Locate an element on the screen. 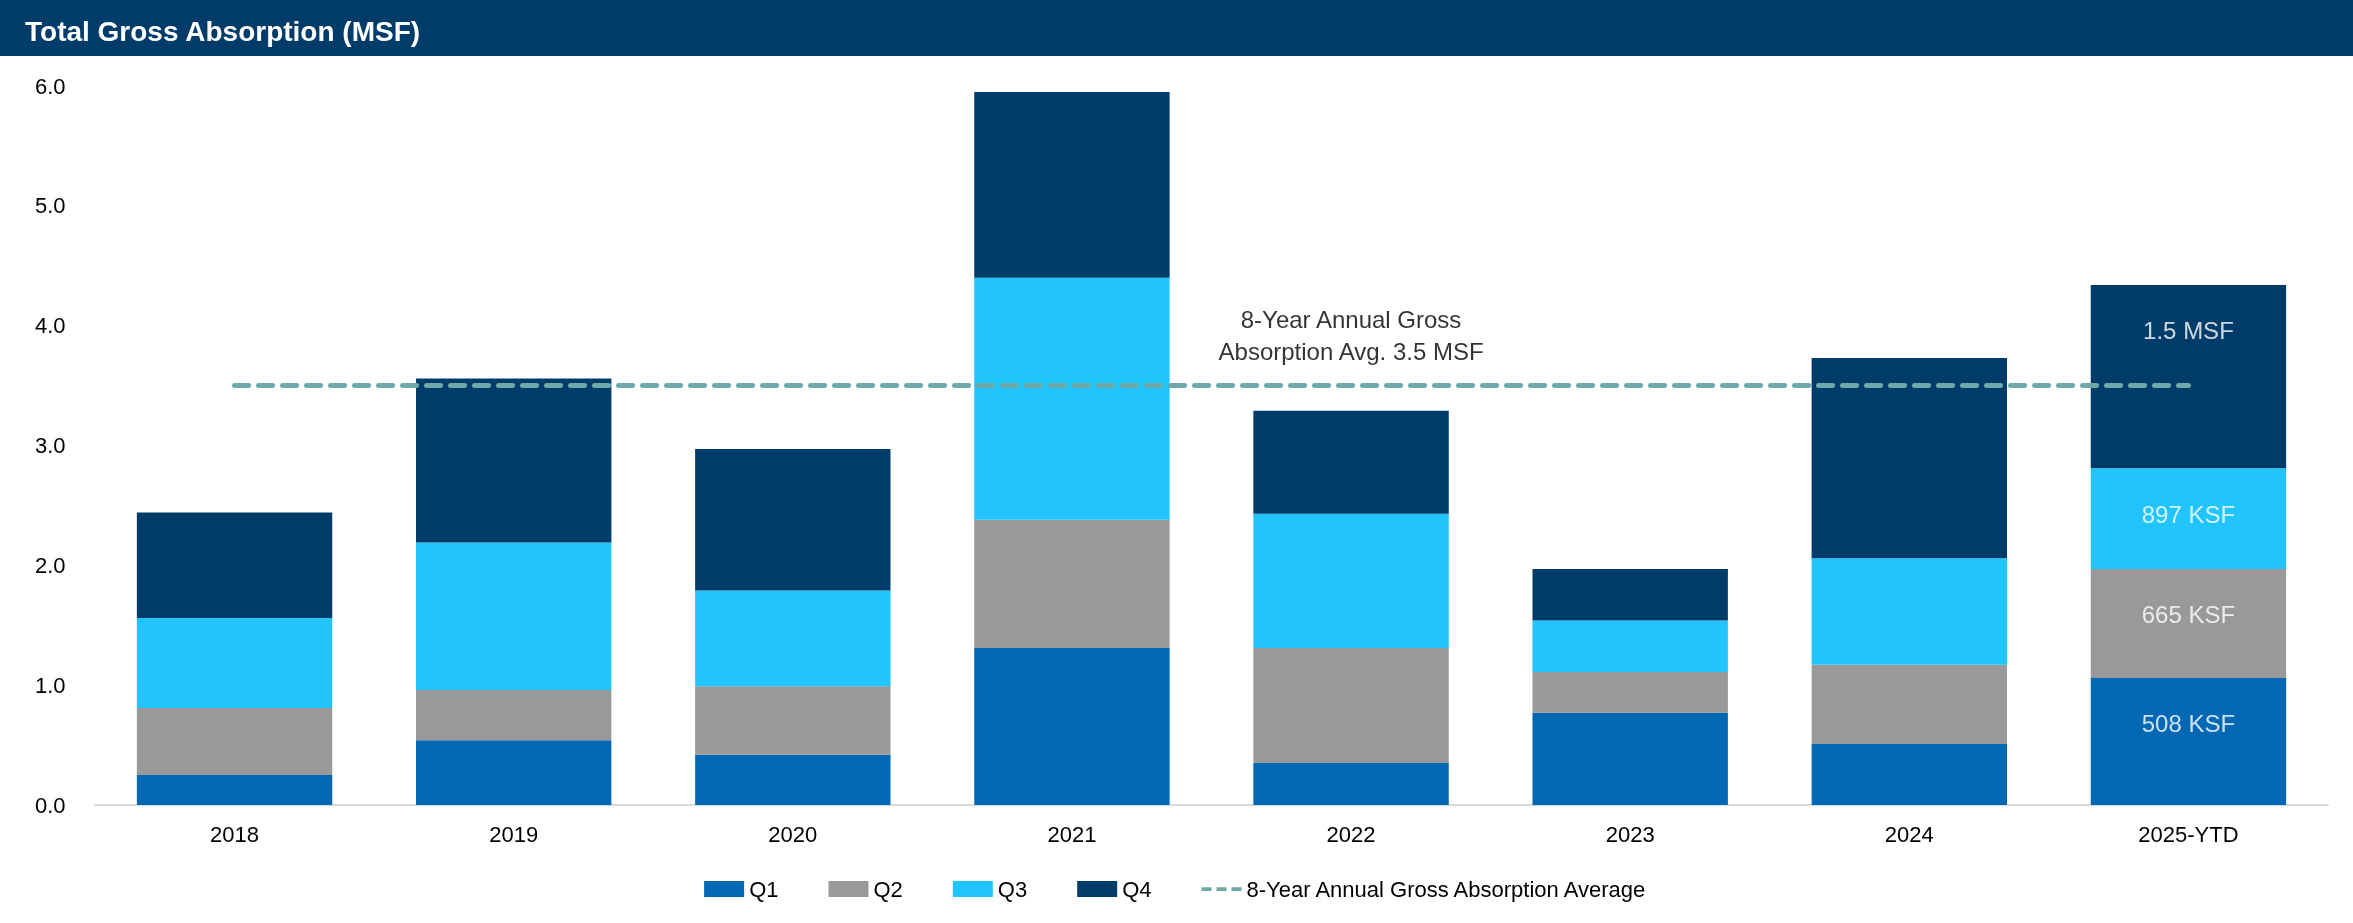 The width and height of the screenshot is (2353, 923). y-tick-label: 2.0 is located at coordinates (50, 565).